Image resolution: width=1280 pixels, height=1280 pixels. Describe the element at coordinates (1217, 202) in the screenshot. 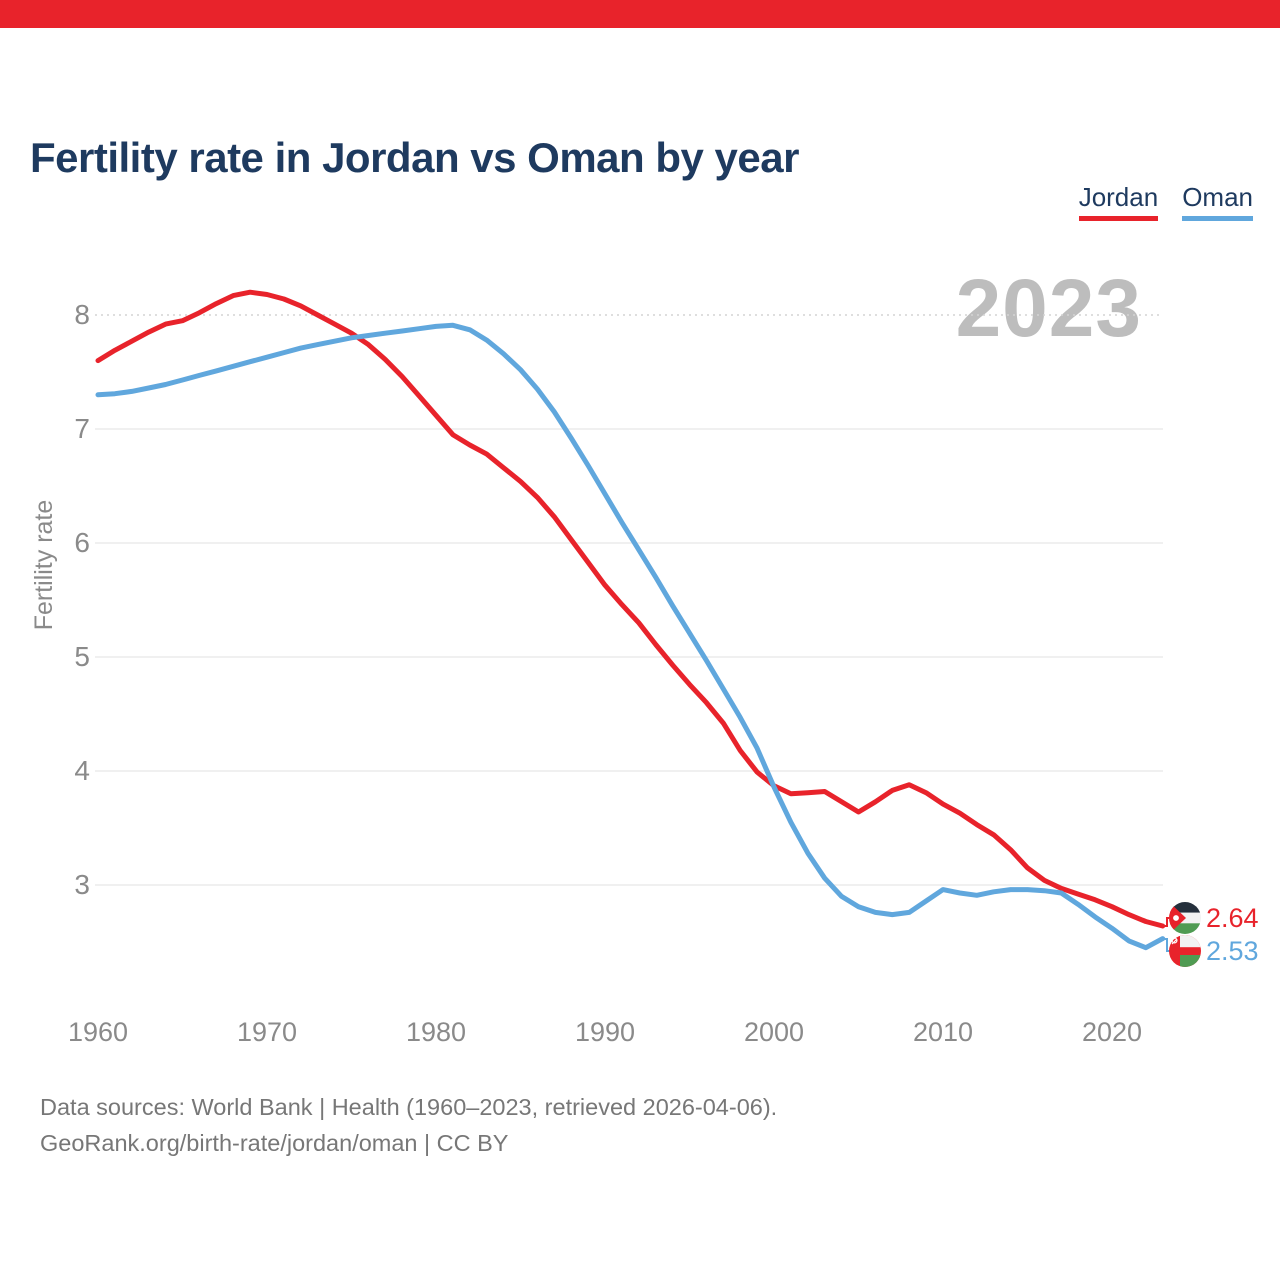

I see `legend-item-oman: Oman` at that location.